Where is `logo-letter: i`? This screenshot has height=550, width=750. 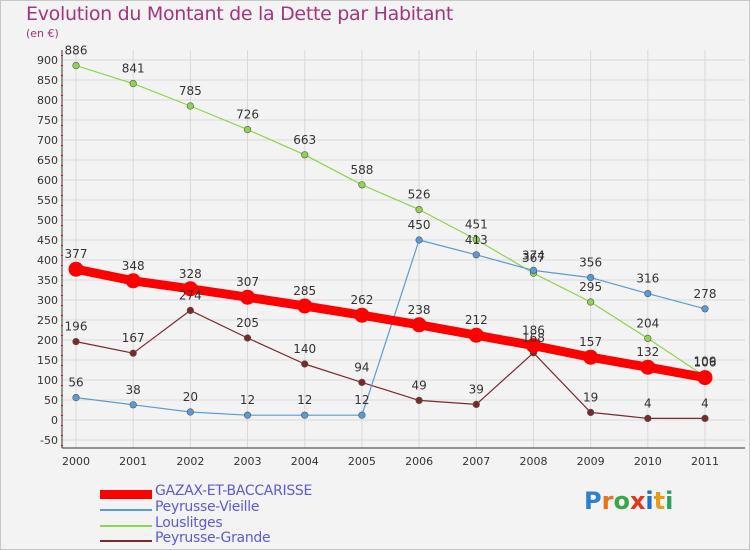
logo-letter: i is located at coordinates (649, 501).